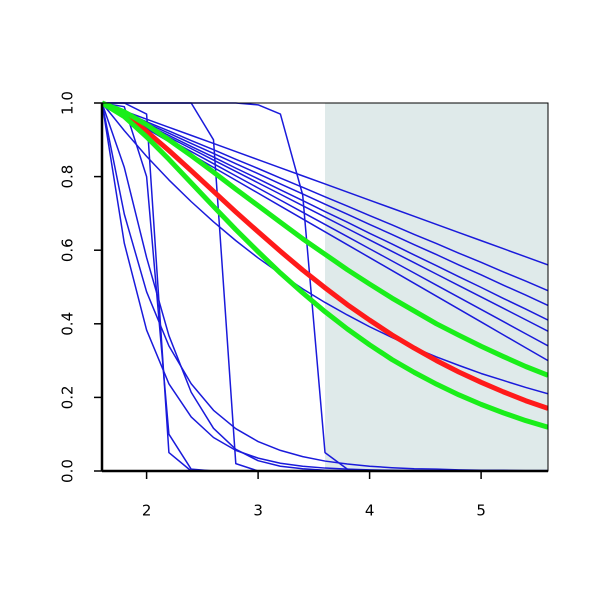  Describe the element at coordinates (68, 471) in the screenshot. I see `y-tick-label: 0.0` at that location.